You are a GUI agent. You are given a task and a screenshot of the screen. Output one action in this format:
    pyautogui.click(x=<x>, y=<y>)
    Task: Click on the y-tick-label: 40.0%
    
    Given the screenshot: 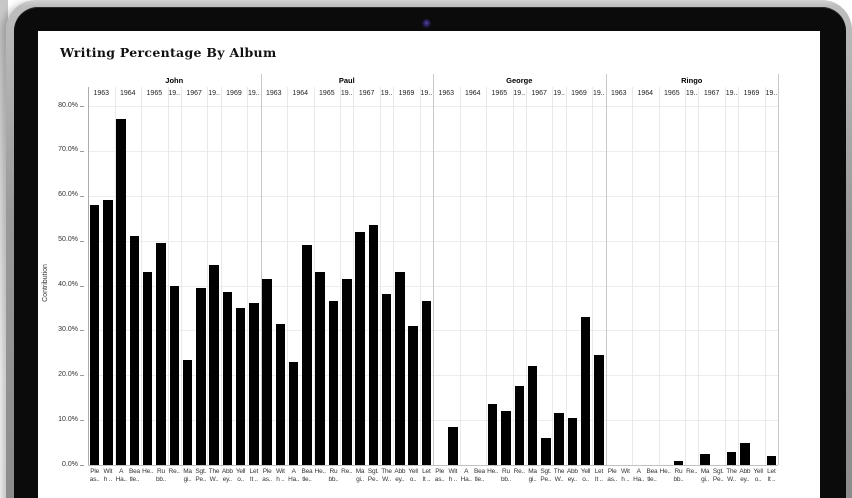 What is the action you would take?
    pyautogui.click(x=68, y=284)
    